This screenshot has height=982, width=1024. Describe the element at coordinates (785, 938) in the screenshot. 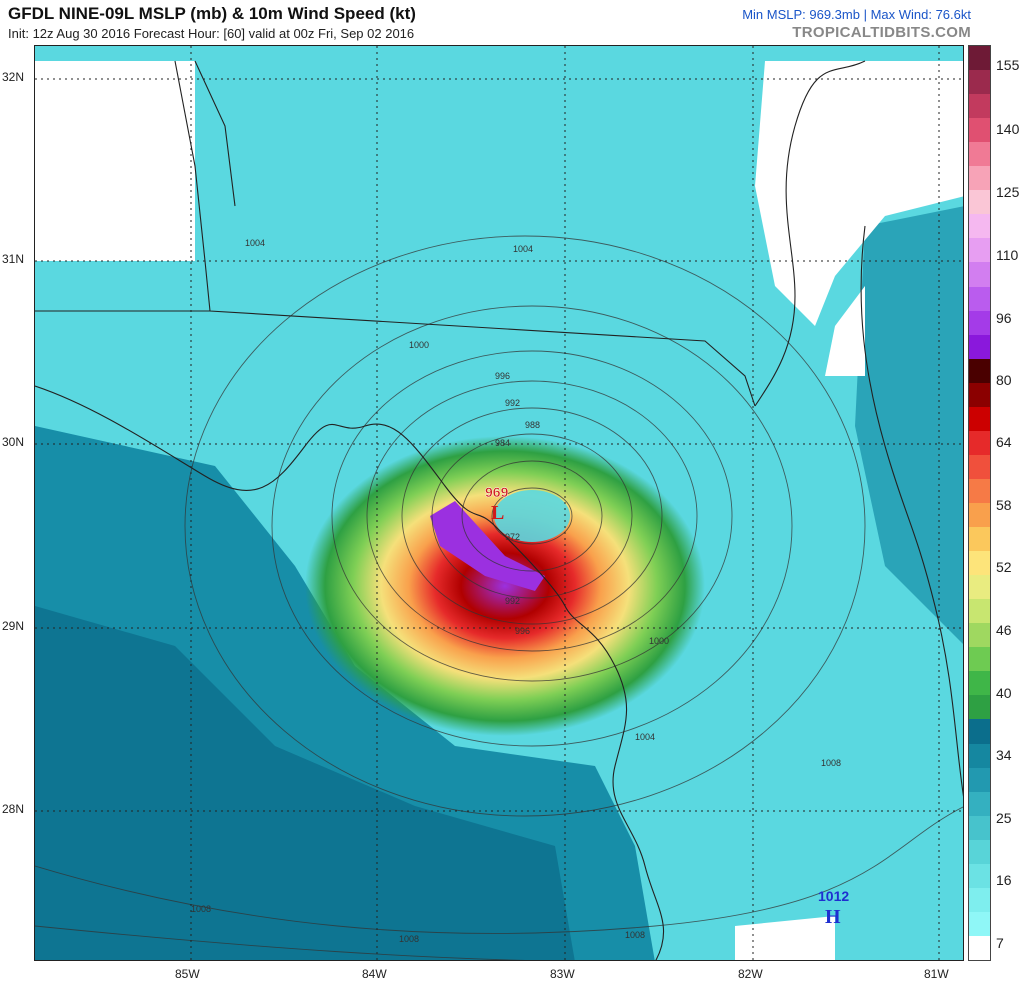

I see `no-data-southeast` at that location.